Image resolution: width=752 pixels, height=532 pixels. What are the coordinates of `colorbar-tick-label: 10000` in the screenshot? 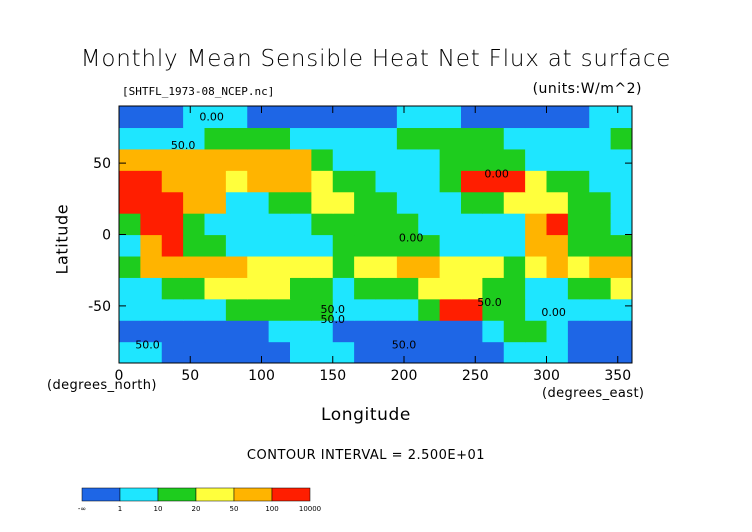 It's located at (310, 509).